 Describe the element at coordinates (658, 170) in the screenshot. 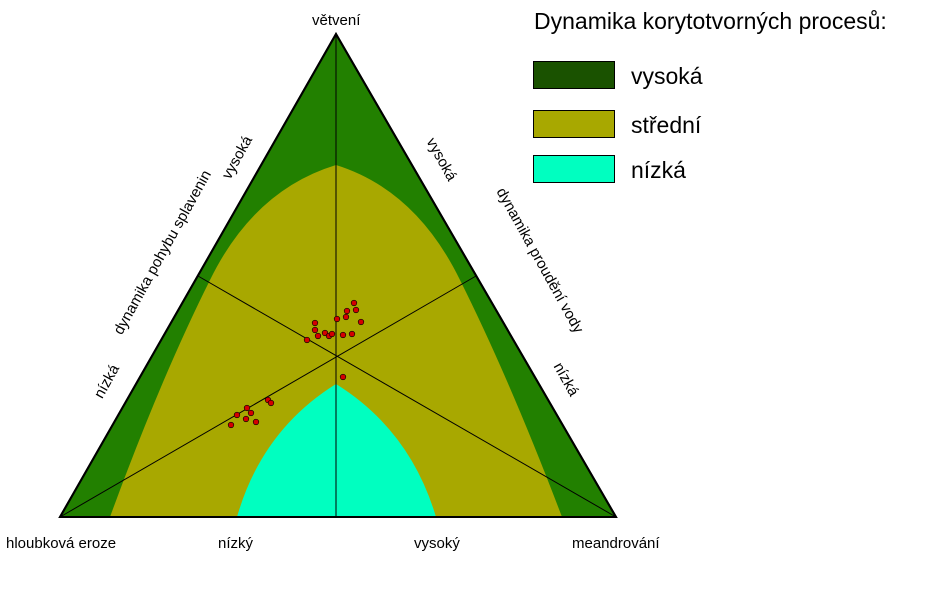

I see `legend-label-low: nízká` at that location.